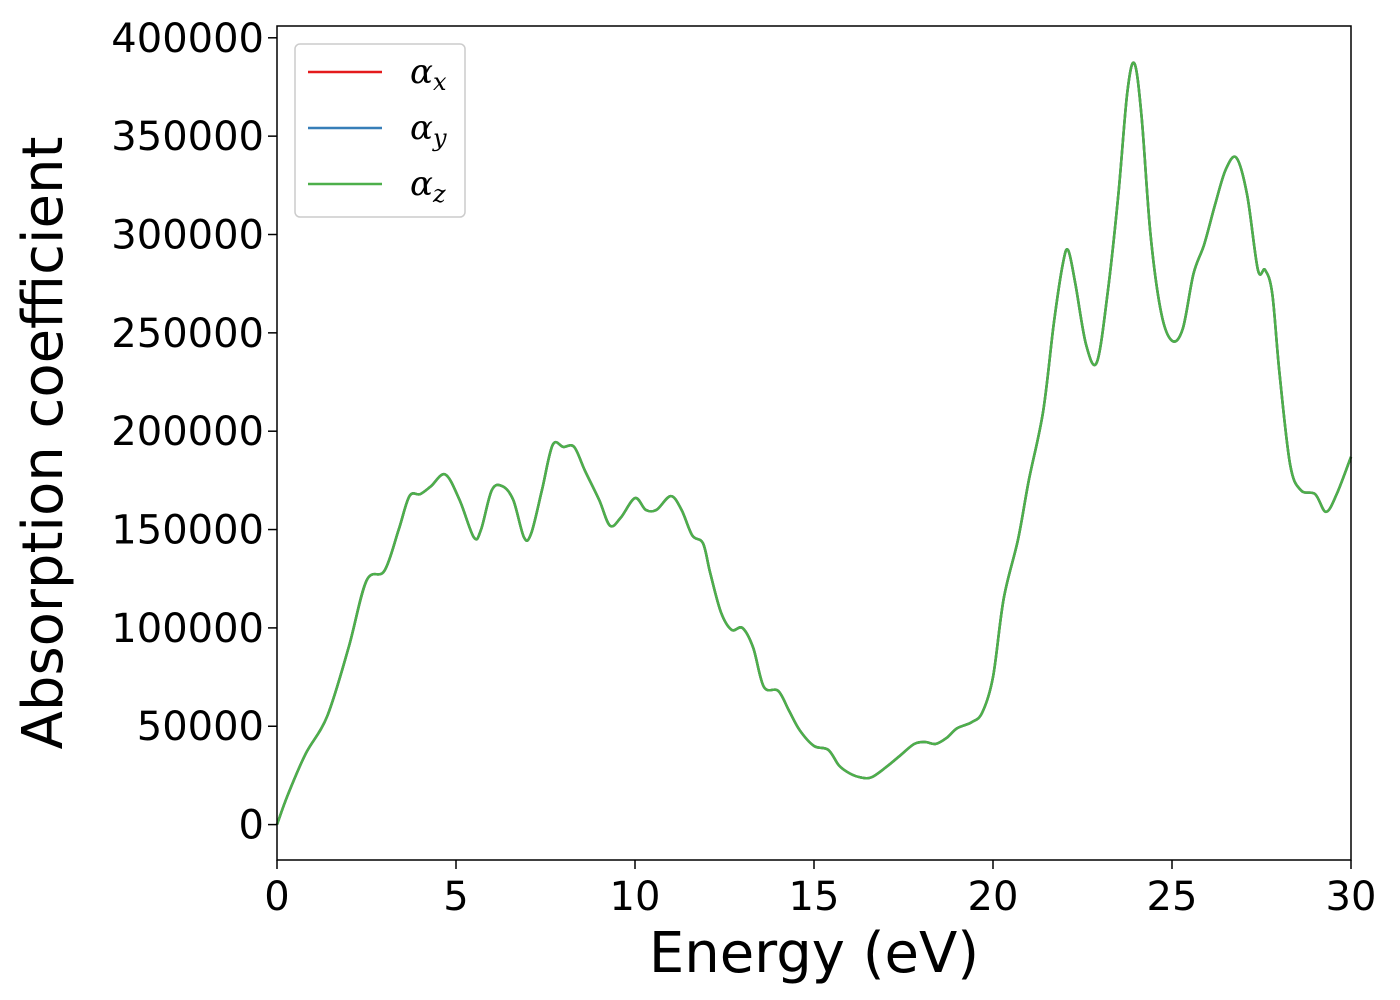 The width and height of the screenshot is (1400, 1000). Describe the element at coordinates (428, 74) in the screenshot. I see `legend-label-x: αx` at that location.